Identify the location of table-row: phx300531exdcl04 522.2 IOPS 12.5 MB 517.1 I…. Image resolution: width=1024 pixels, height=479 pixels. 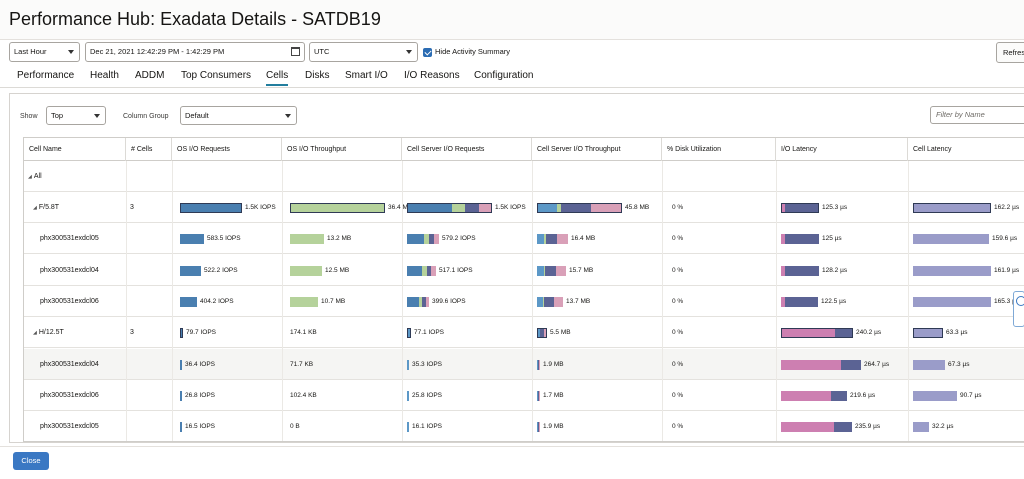
(524, 270).